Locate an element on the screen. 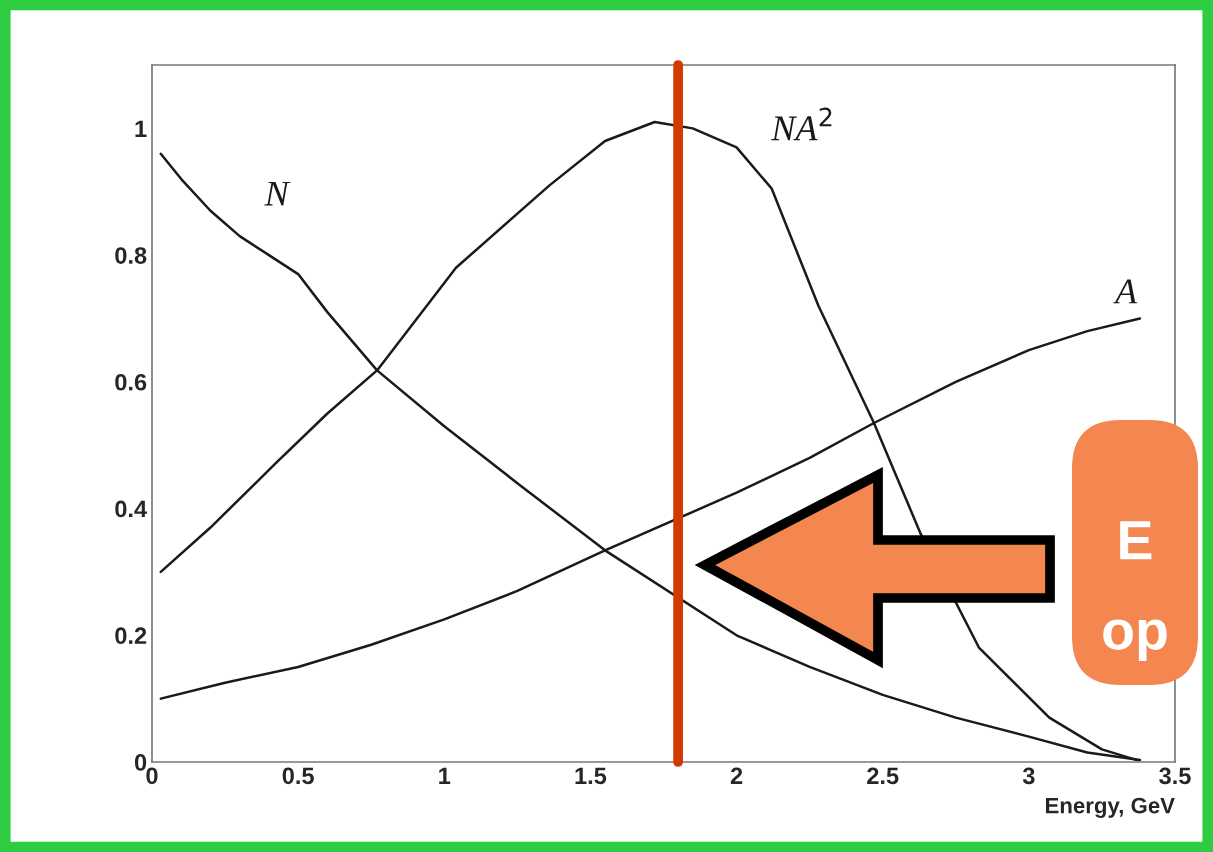  y-tick-label: 0.4 is located at coordinates (131, 509).